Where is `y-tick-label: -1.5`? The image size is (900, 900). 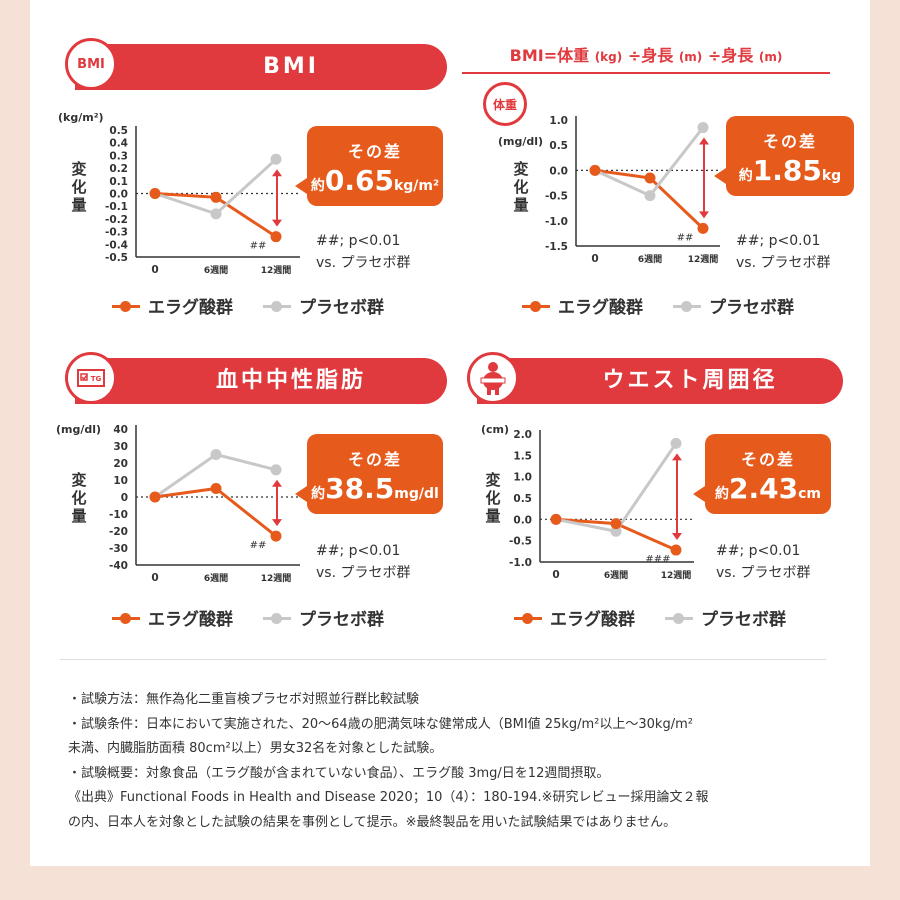
y-tick-label: -1.5 is located at coordinates (556, 247).